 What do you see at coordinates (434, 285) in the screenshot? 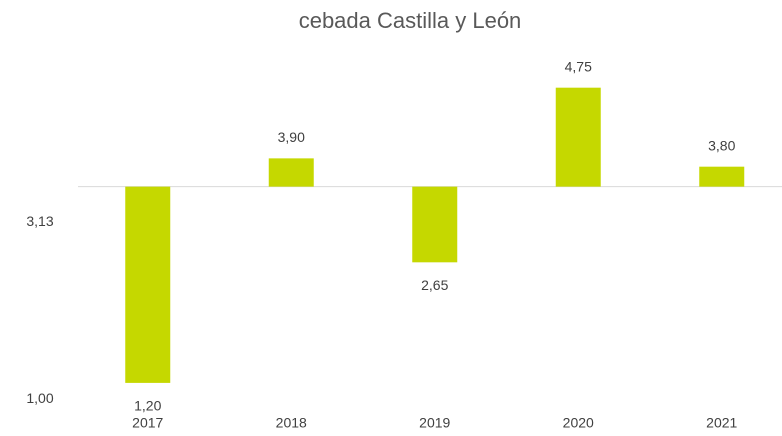
I see `data-label: 2,65` at bounding box center [434, 285].